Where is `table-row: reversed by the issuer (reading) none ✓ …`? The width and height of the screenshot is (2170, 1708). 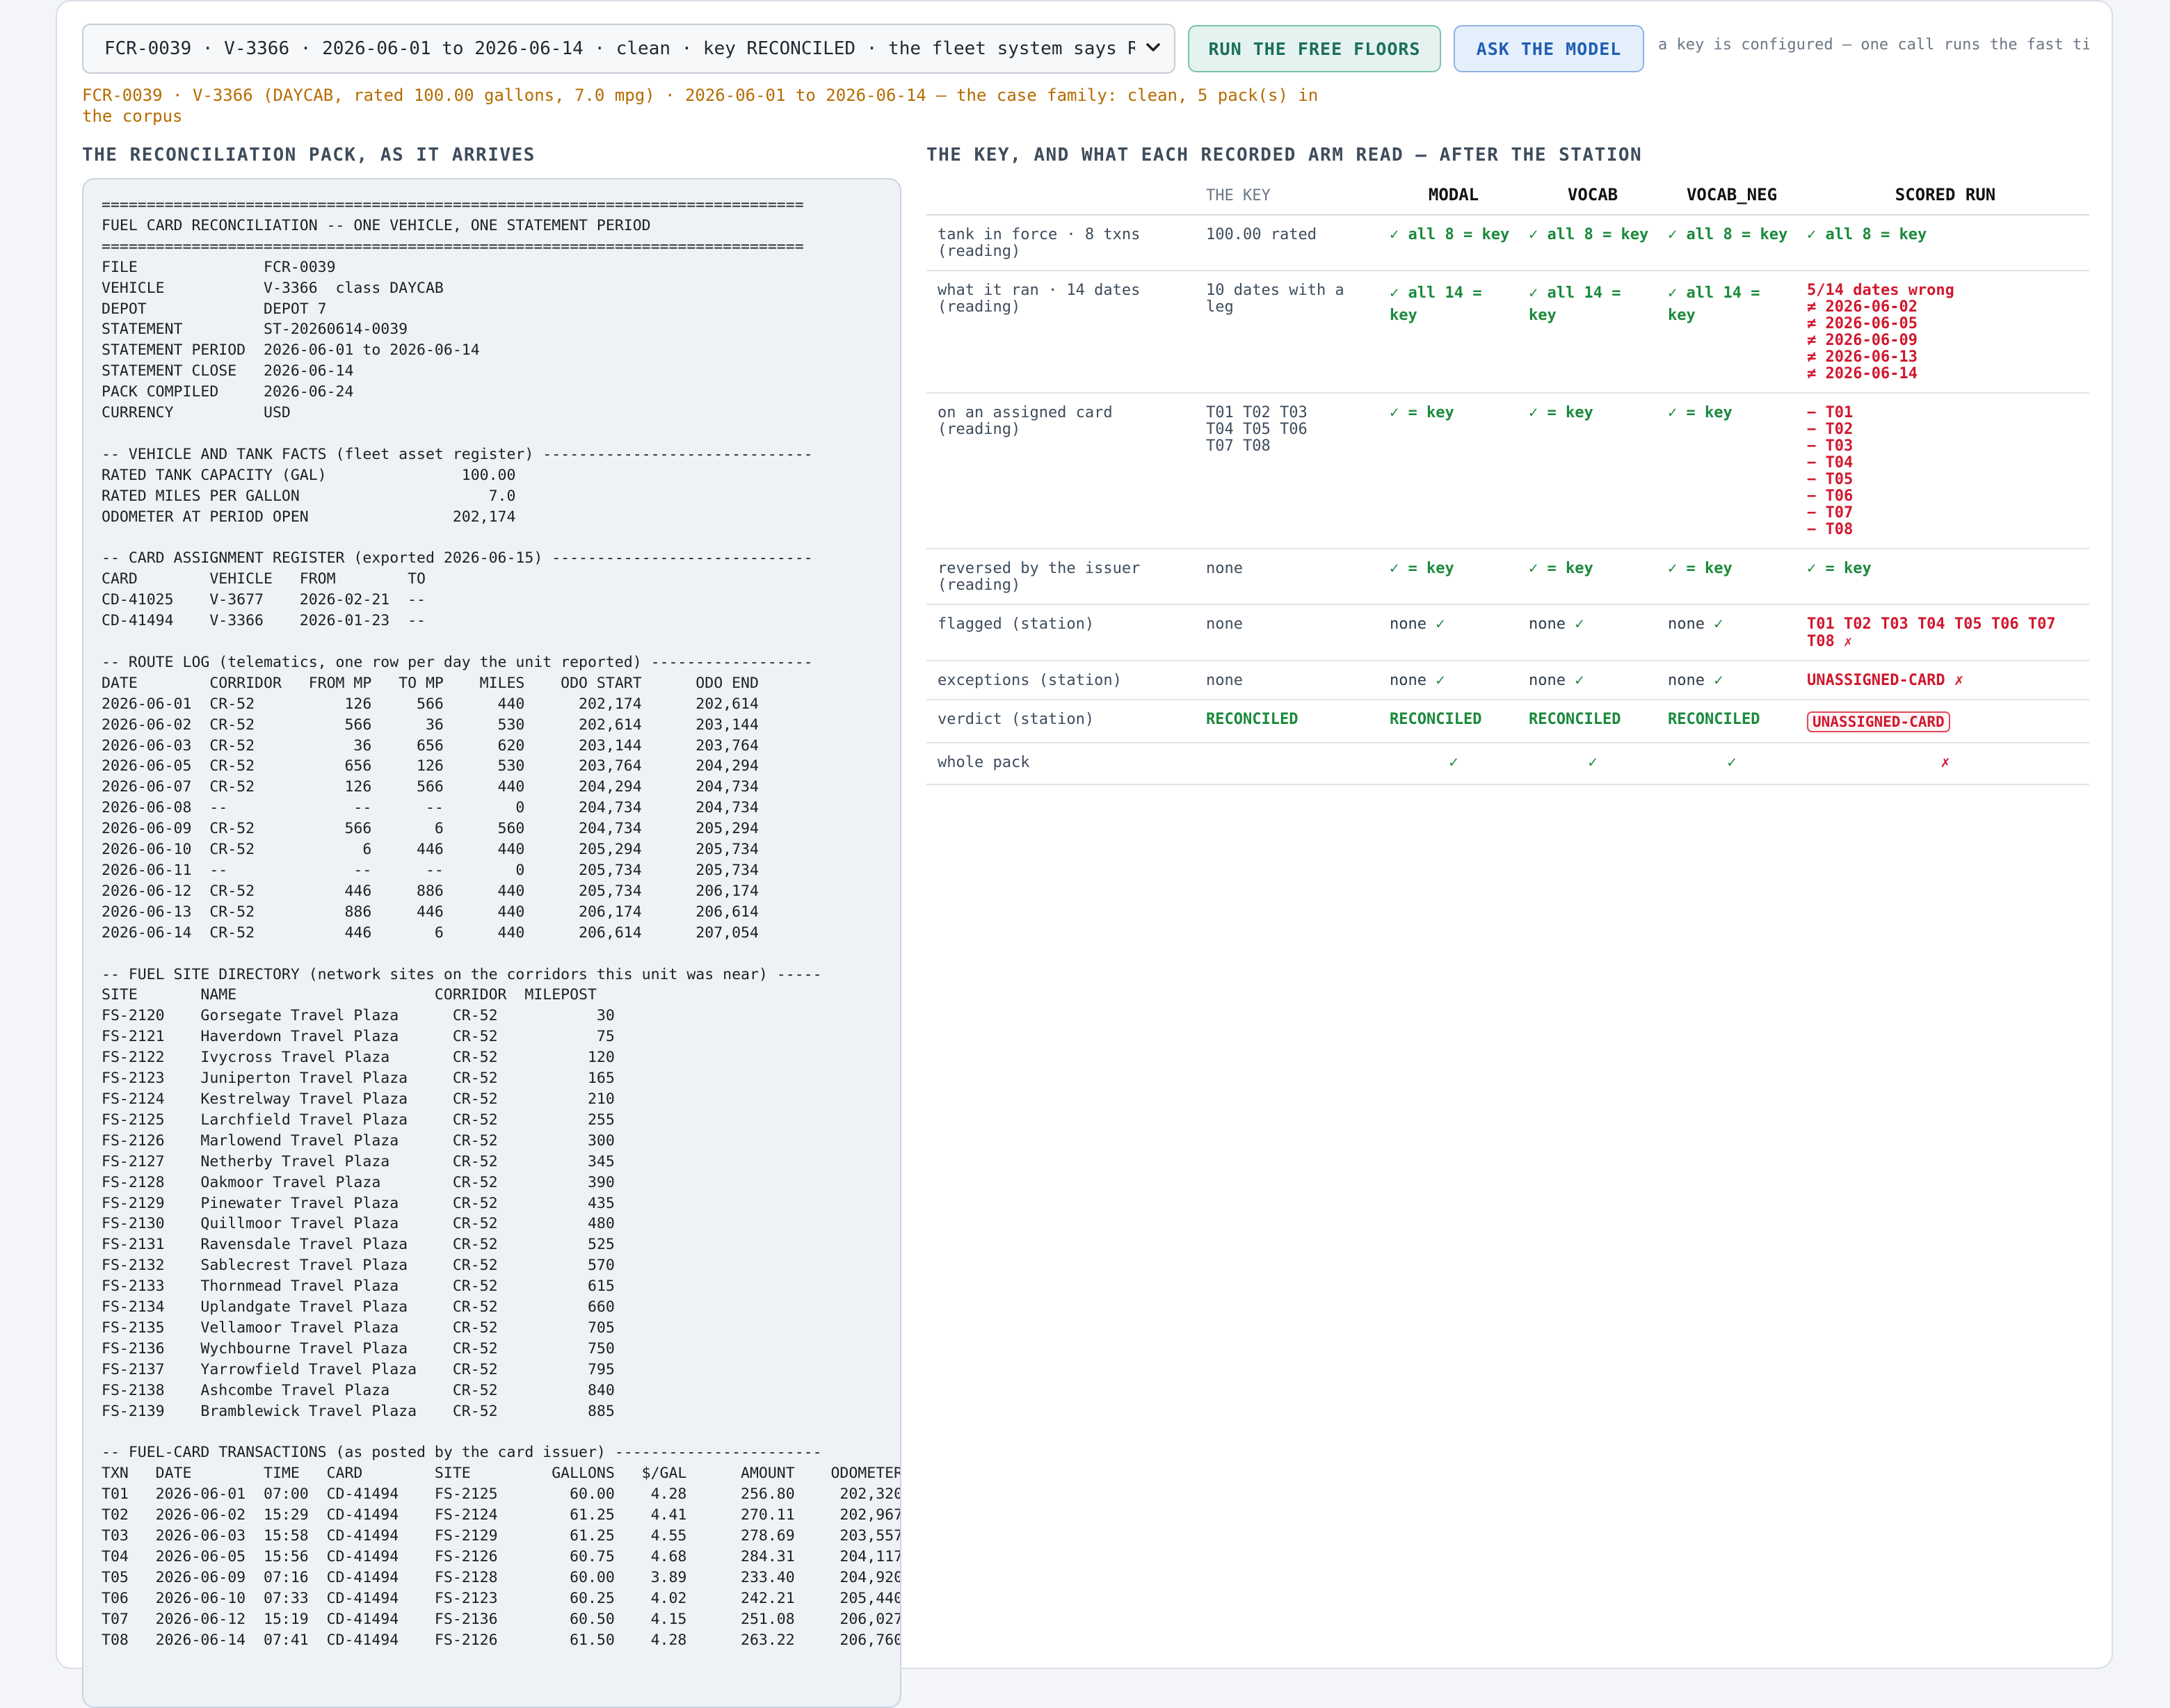 table-row: reversed by the issuer (reading) none ✓ … is located at coordinates (1507, 577).